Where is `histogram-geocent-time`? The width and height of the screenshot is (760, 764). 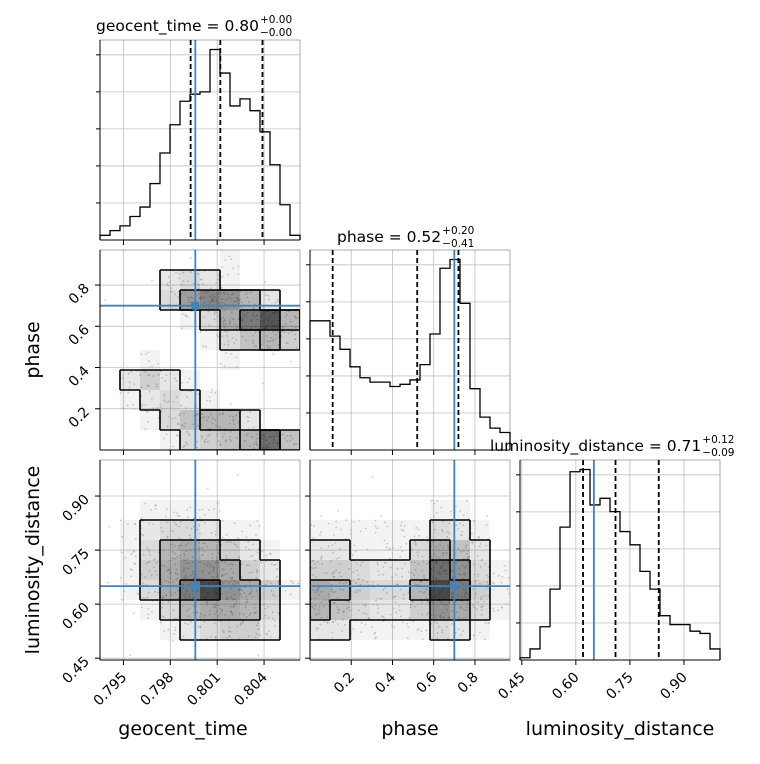
histogram-geocent-time is located at coordinates (200, 144).